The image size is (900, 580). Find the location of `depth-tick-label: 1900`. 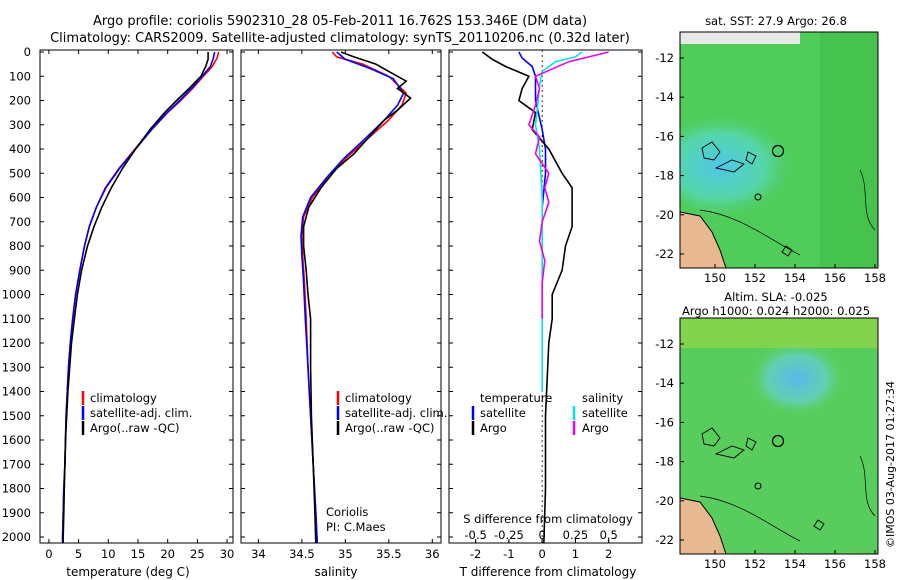

depth-tick-label: 1900 is located at coordinates (16, 513).